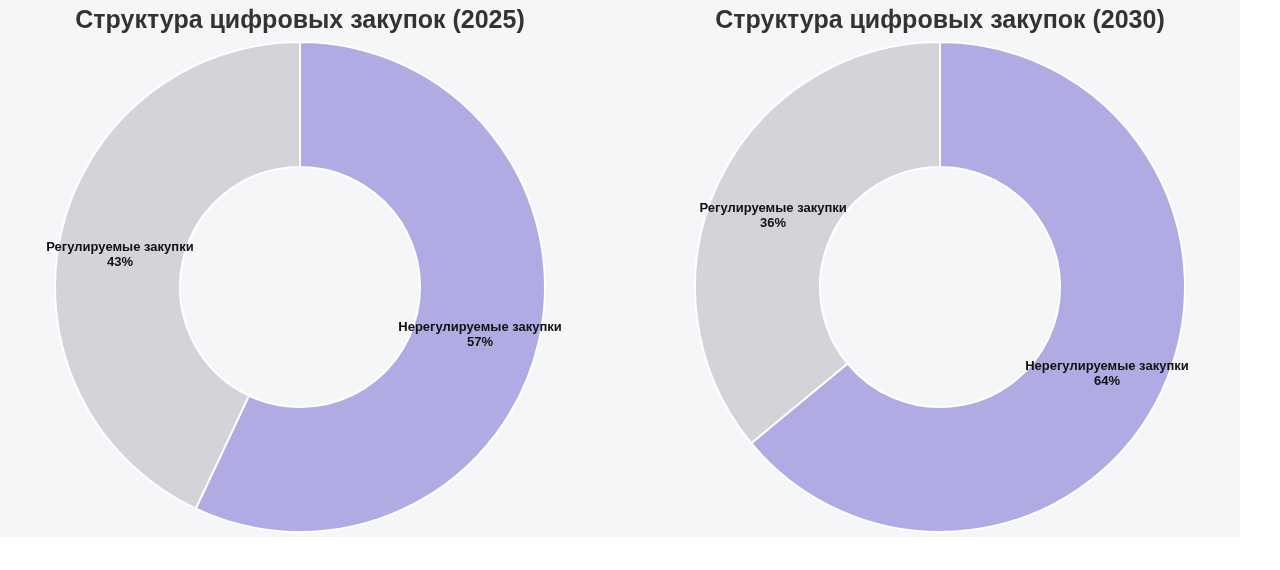 Image resolution: width=1280 pixels, height=570 pixels. What do you see at coordinates (480, 342) in the screenshot?
I see `data-label: 57%` at bounding box center [480, 342].